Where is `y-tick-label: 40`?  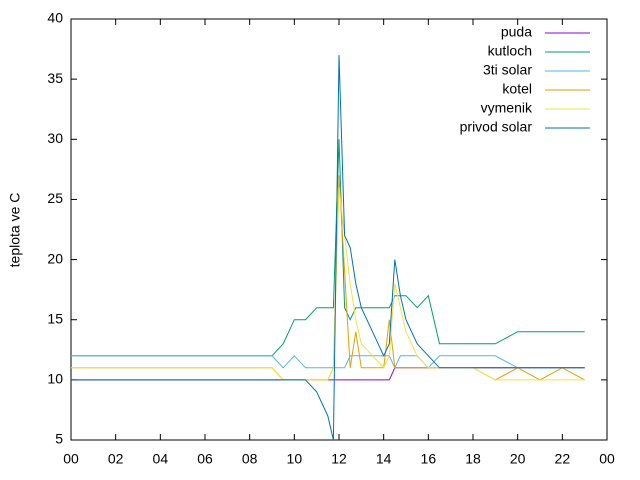
y-tick-label: 40 is located at coordinates (55, 18).